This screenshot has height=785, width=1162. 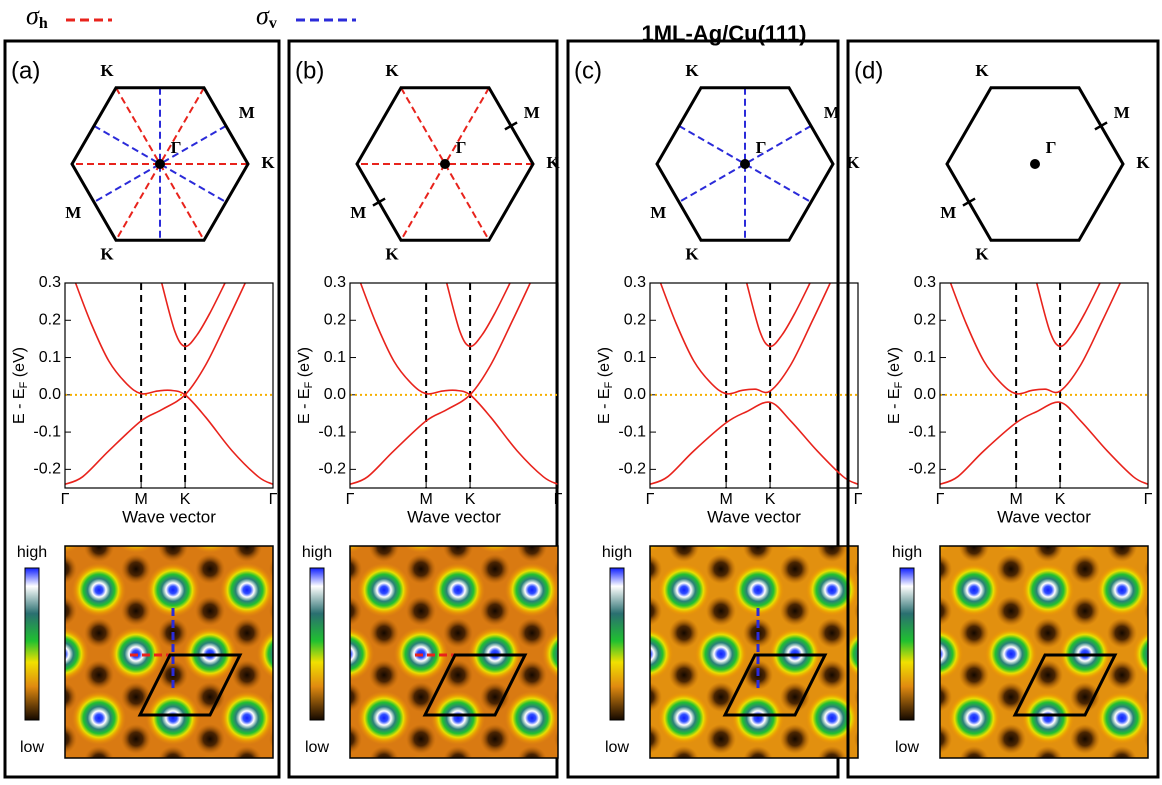 I want to click on panel-label: (d), so click(x=868, y=70).